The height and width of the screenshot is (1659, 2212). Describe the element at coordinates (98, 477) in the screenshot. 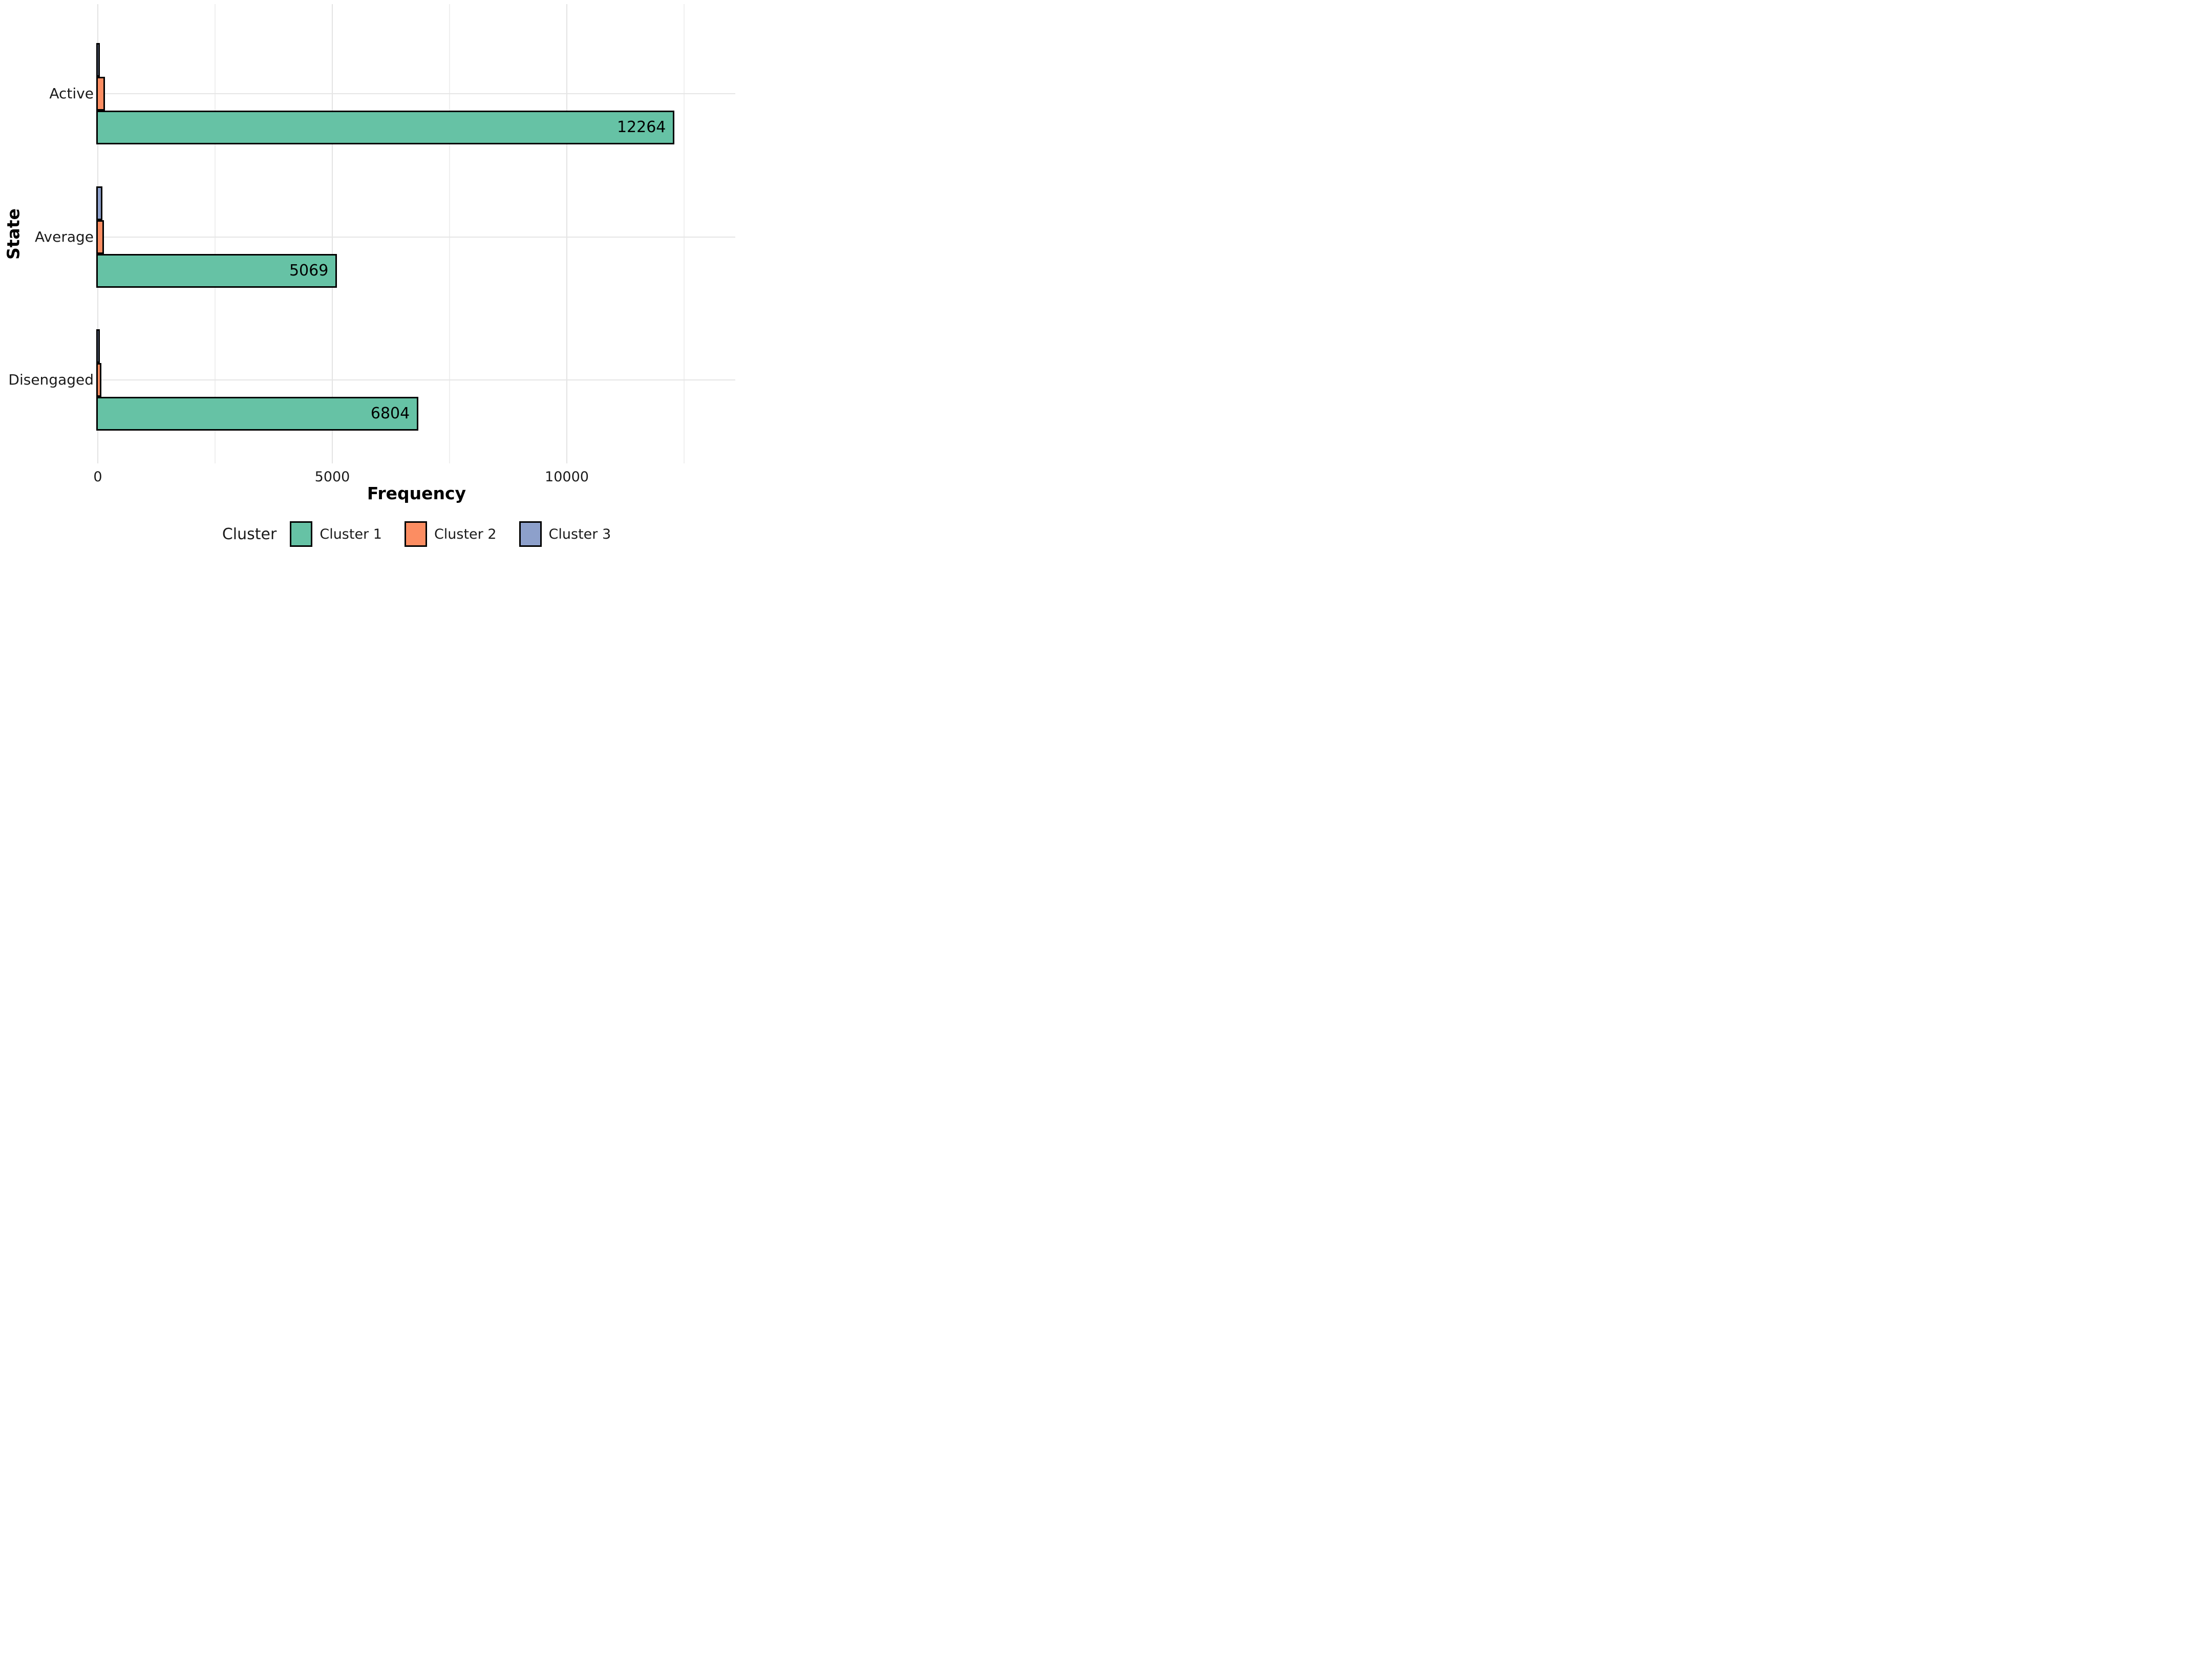

I see `x-tick-label: 0` at that location.